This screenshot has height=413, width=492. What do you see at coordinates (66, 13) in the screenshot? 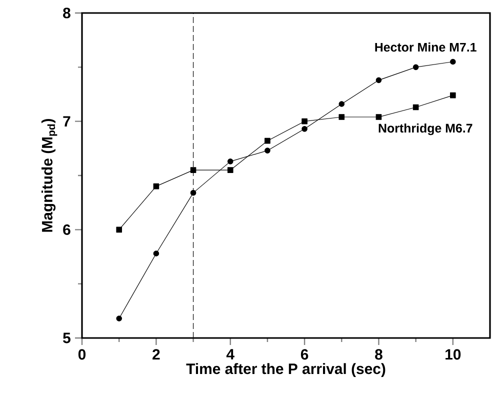
I see `y-tick-label: 8` at bounding box center [66, 13].